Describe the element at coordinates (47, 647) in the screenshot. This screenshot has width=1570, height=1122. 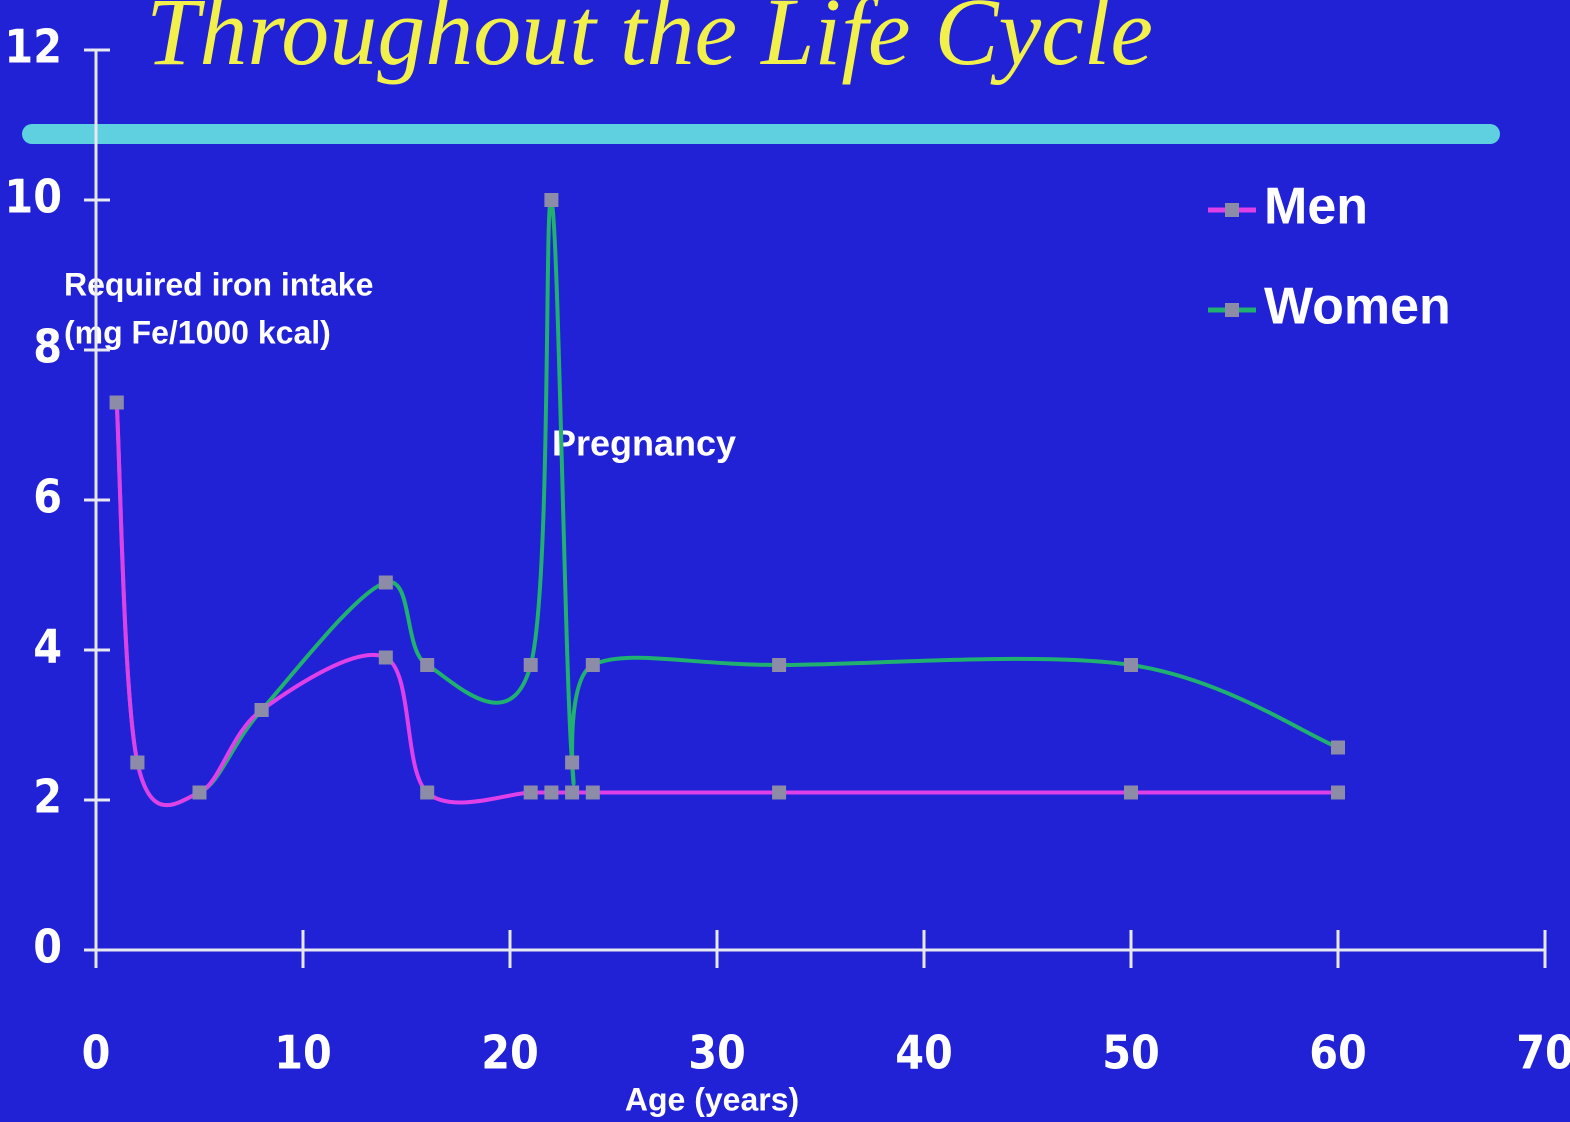
I see `y-tick-label: 4` at that location.